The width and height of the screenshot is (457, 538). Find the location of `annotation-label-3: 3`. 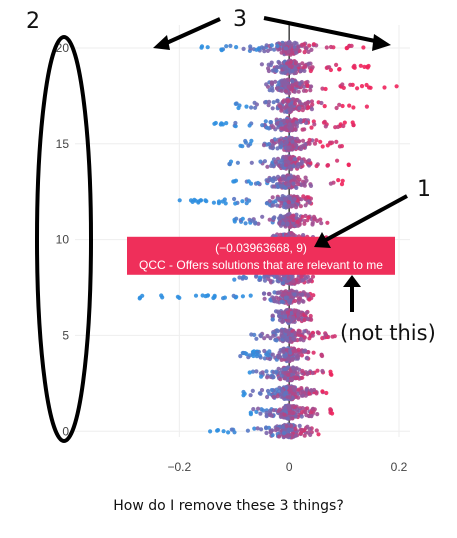

annotation-label-3: 3 is located at coordinates (240, 19).